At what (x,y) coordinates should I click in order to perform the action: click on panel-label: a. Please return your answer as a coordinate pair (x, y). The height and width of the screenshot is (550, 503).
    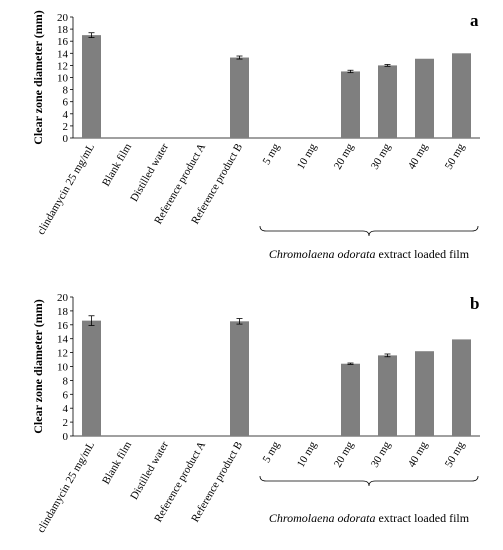
    Looking at the image, I should click on (474, 20).